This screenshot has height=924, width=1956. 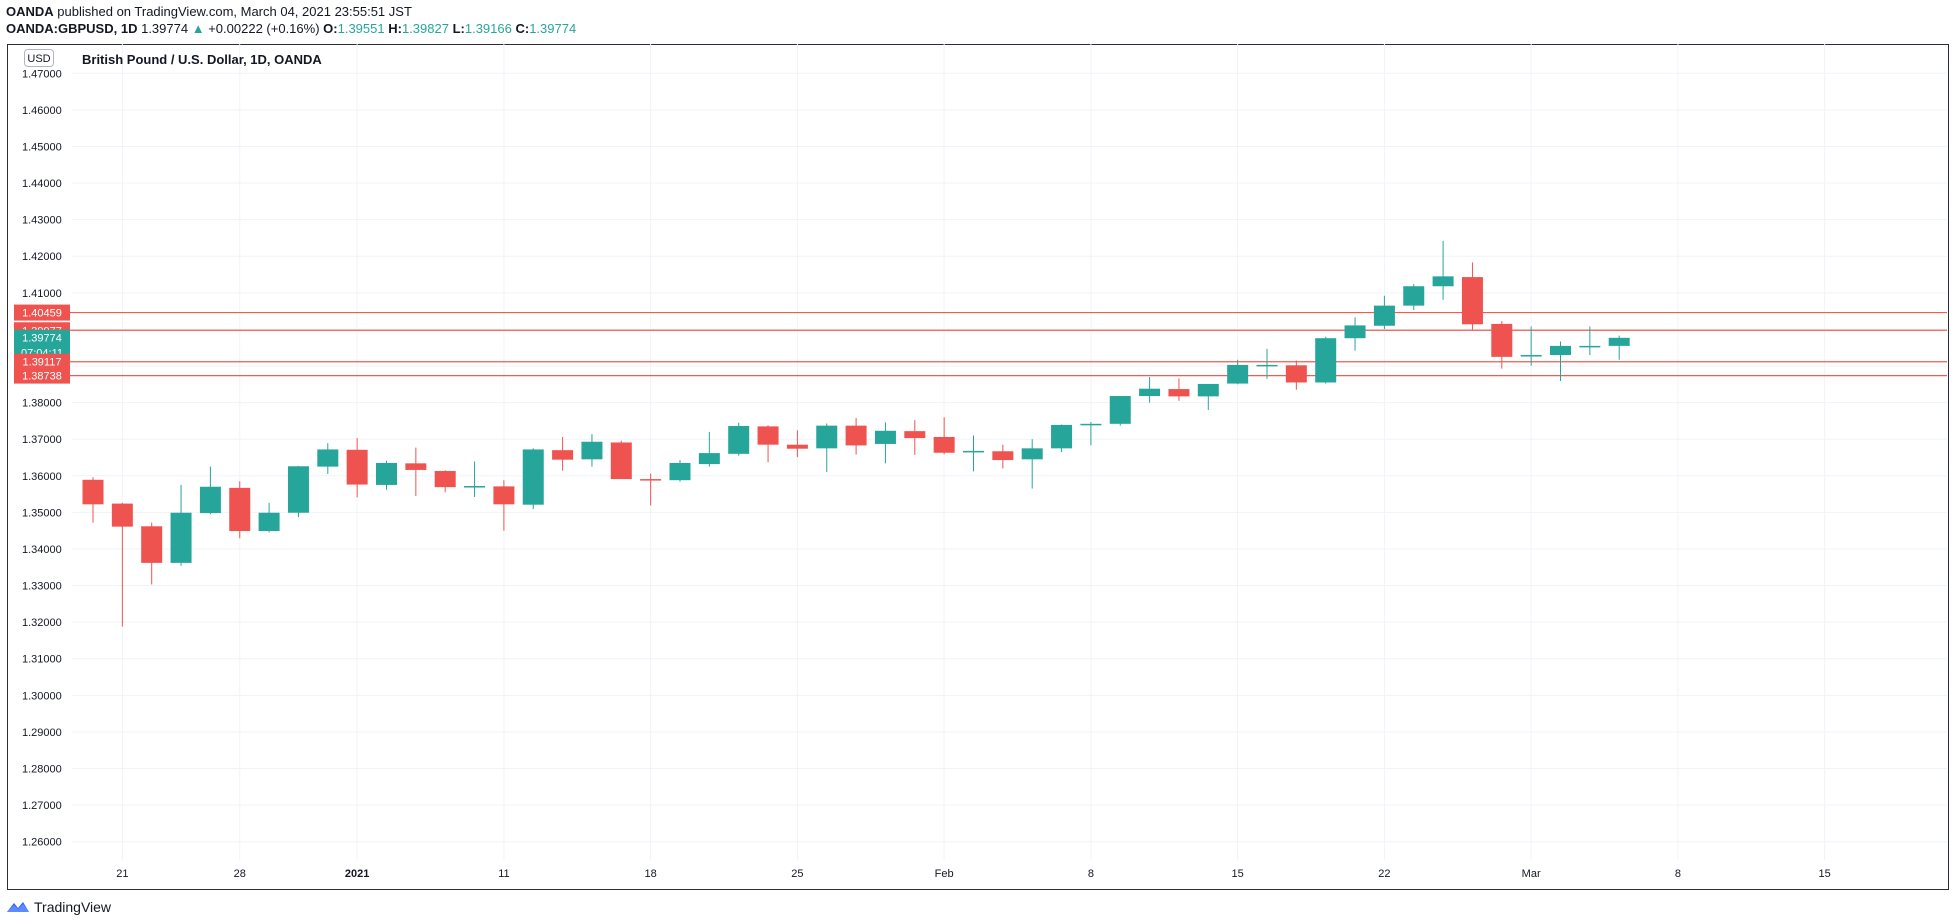 What do you see at coordinates (553, 28) in the screenshot?
I see `close-value: 1.39774` at bounding box center [553, 28].